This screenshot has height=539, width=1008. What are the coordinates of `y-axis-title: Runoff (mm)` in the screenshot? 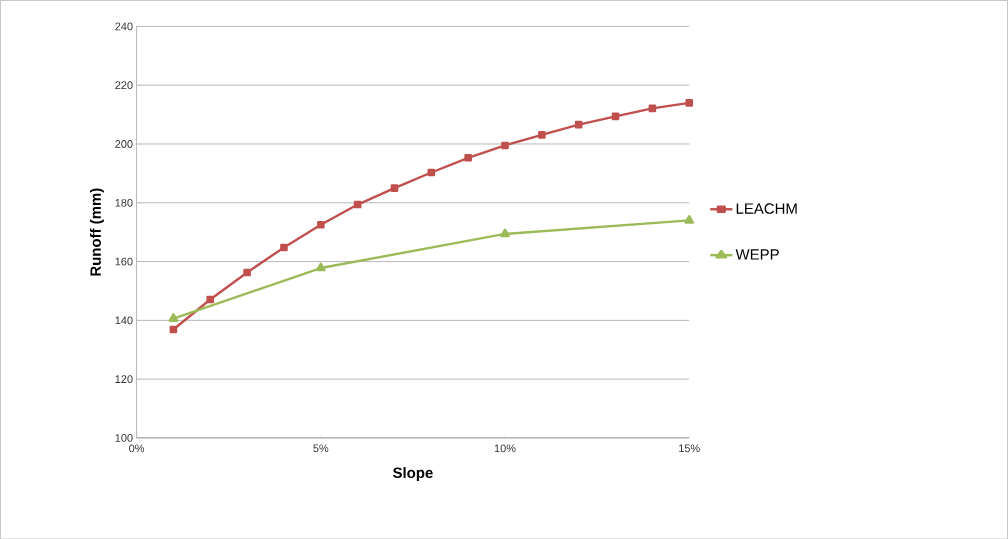 It's located at (96, 232).